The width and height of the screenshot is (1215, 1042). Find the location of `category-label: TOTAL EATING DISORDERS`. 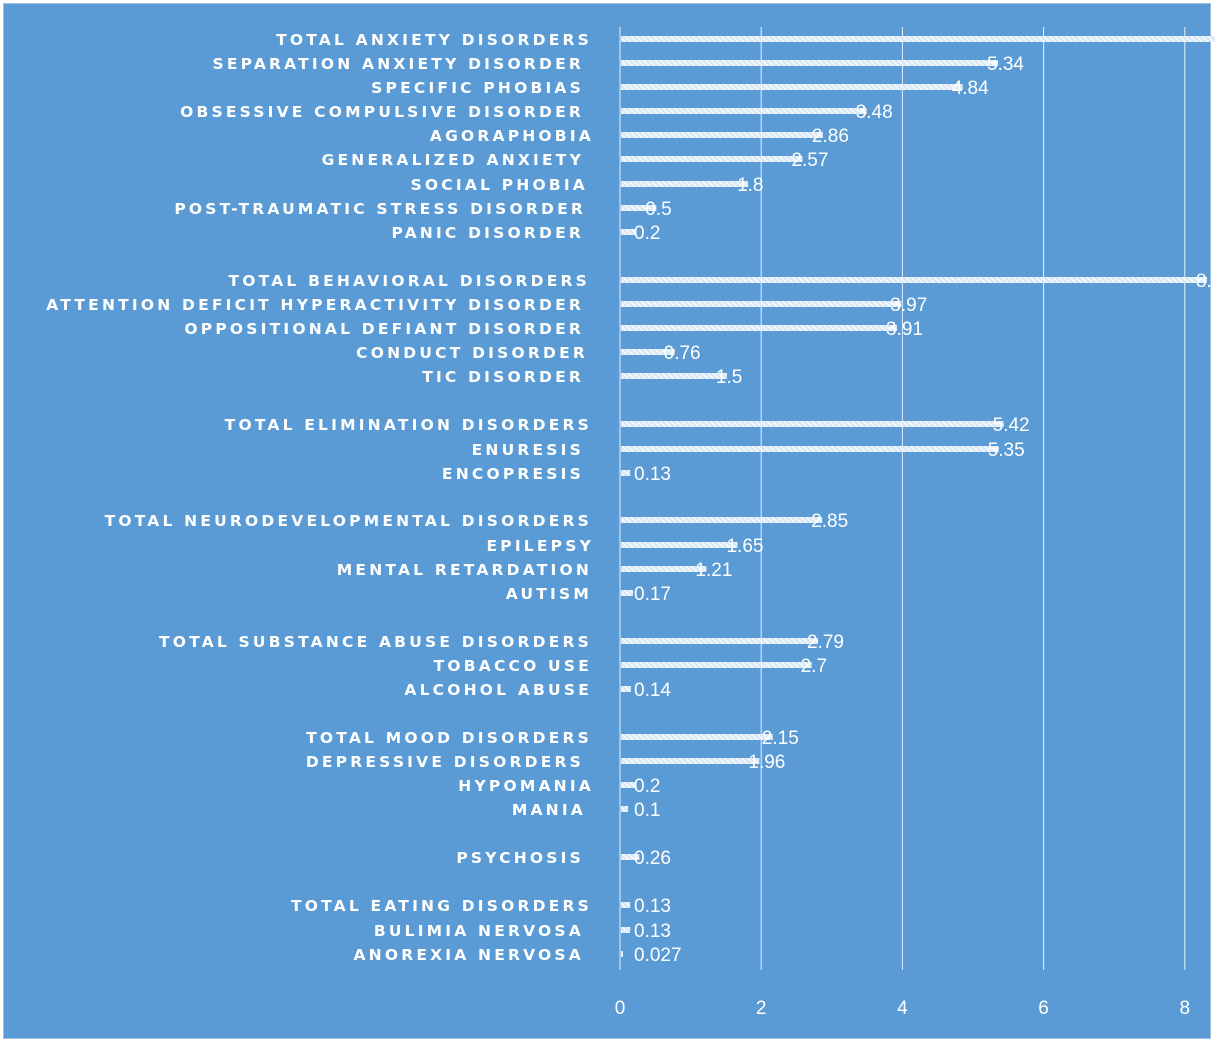

category-label: TOTAL EATING DISORDERS is located at coordinates (441, 906).